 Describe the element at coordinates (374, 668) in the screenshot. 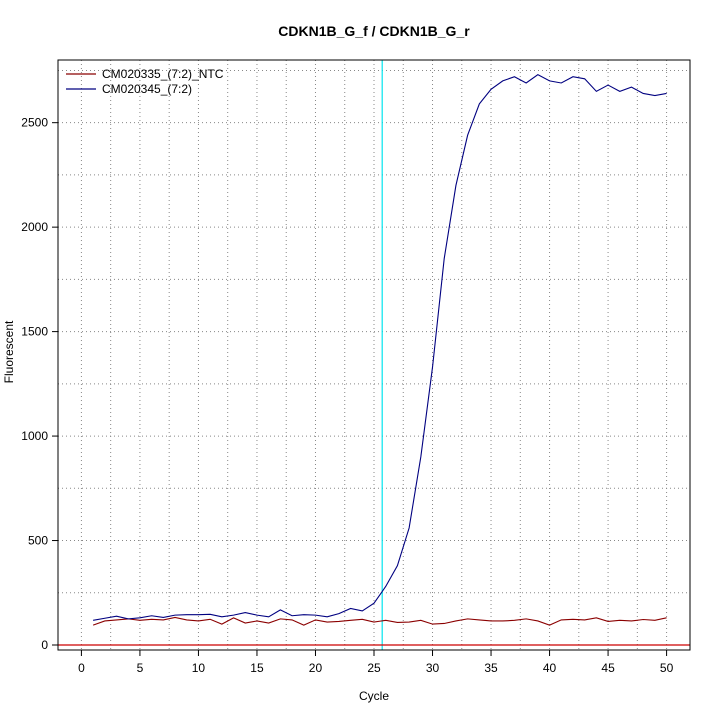

I see `x-tick-label: 25` at that location.